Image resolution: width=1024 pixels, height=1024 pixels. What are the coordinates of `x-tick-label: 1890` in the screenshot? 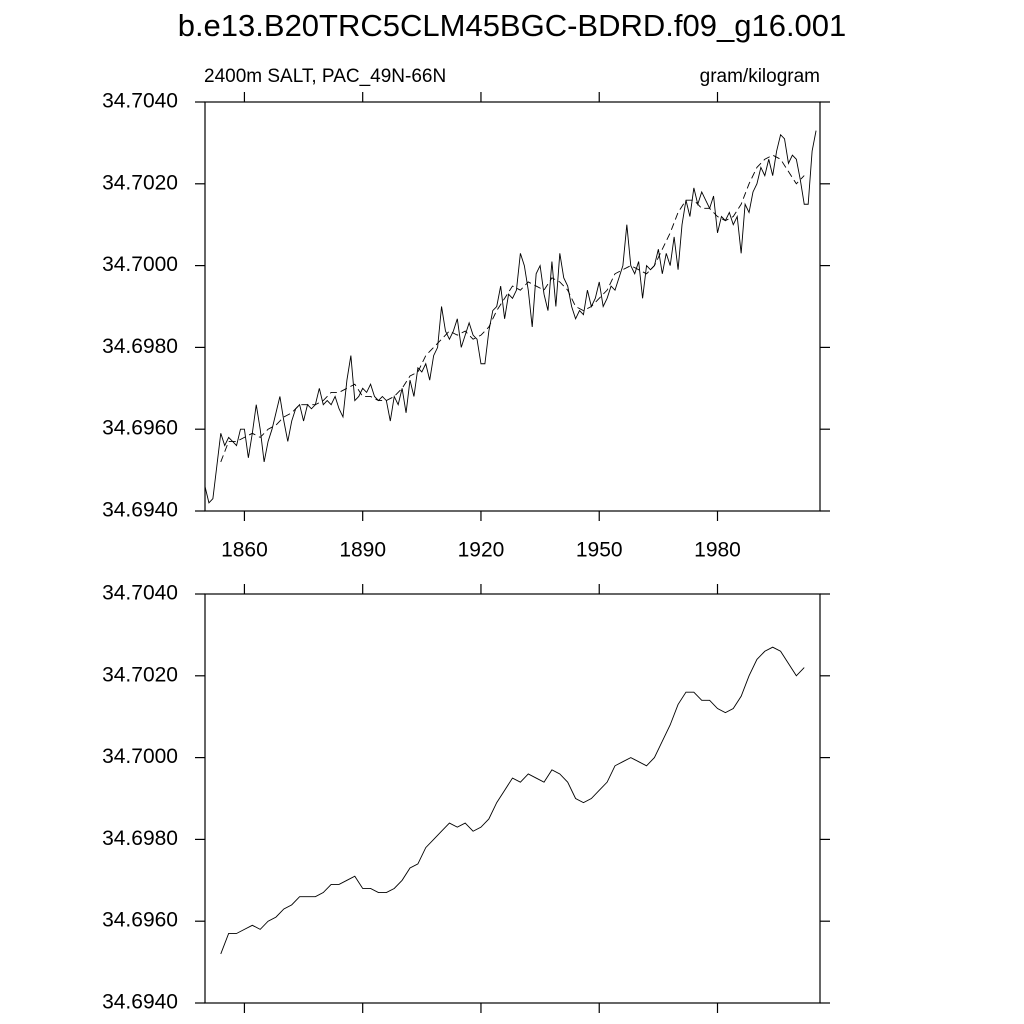 It's located at (362, 550).